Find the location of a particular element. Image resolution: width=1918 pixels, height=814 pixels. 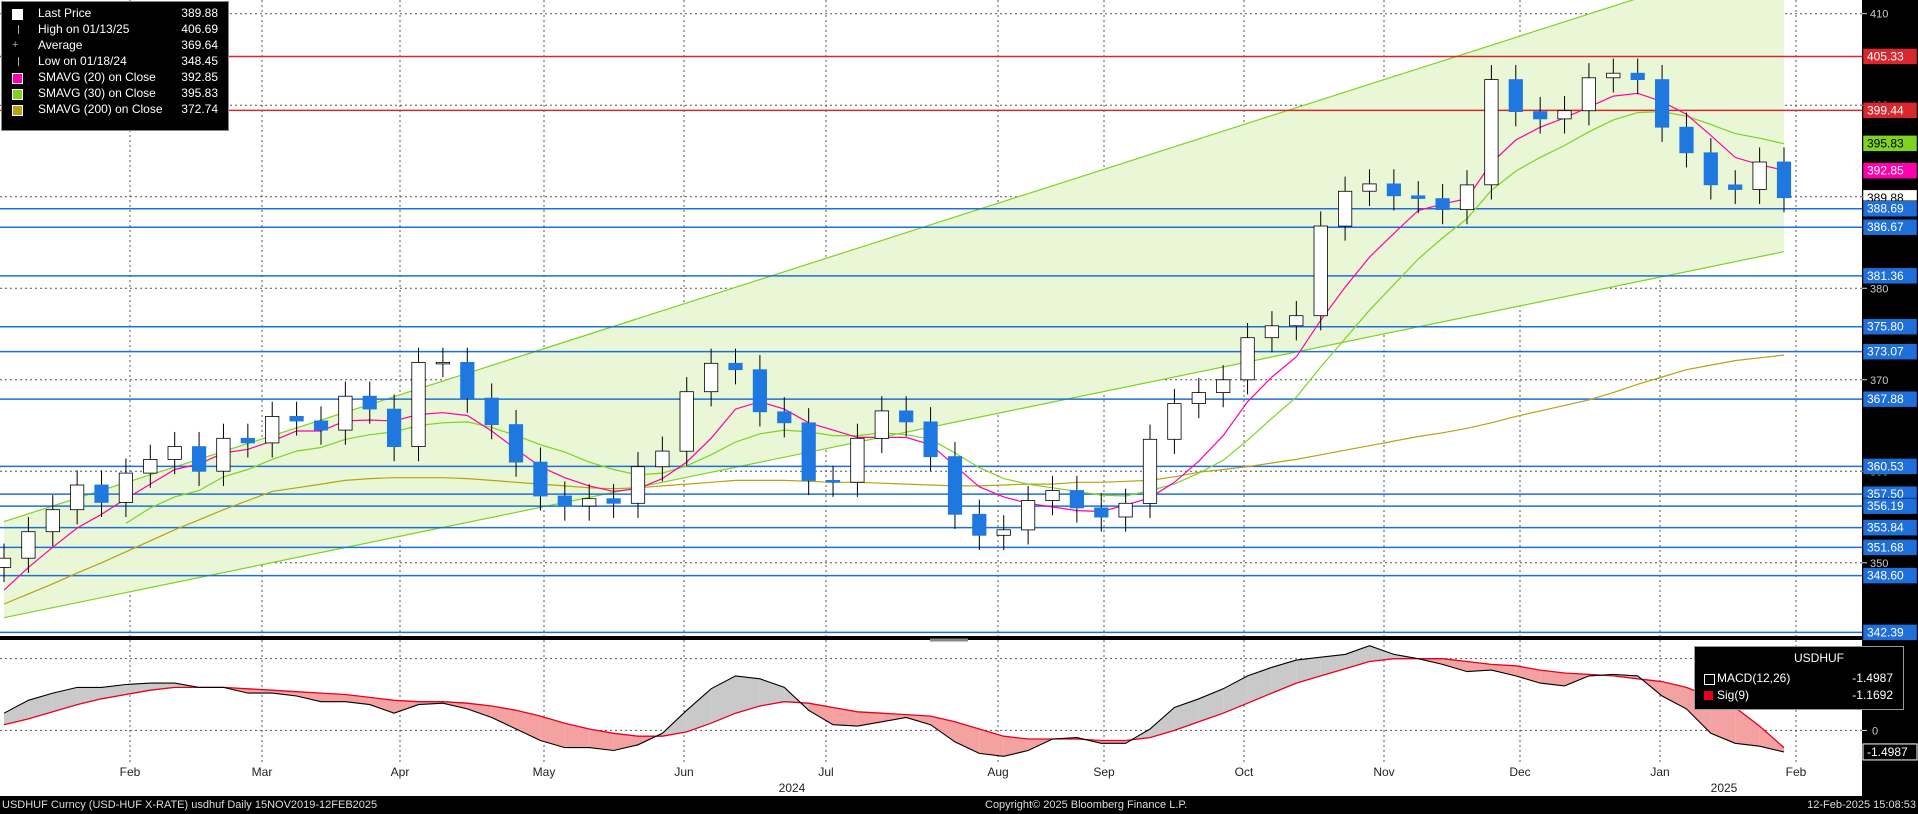

signal-value: -1.1692 is located at coordinates (1872, 695).